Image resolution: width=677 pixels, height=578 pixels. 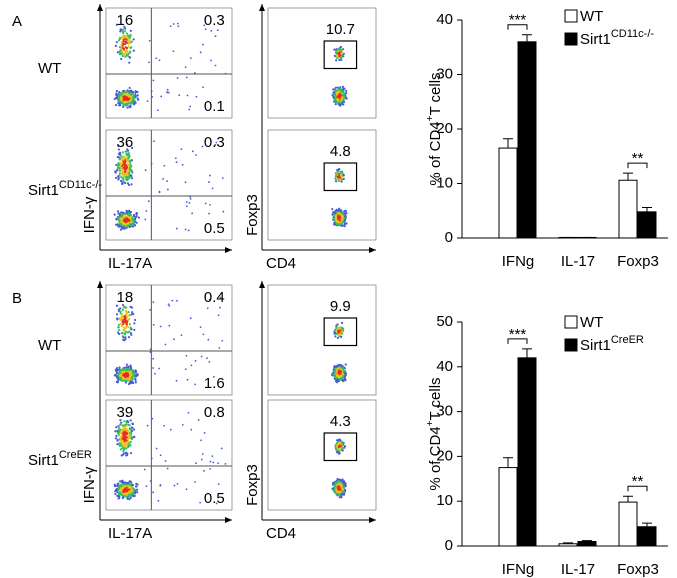 What do you see at coordinates (595, 345) in the screenshot?
I see `legend-label-base: Sirt1` at bounding box center [595, 345].